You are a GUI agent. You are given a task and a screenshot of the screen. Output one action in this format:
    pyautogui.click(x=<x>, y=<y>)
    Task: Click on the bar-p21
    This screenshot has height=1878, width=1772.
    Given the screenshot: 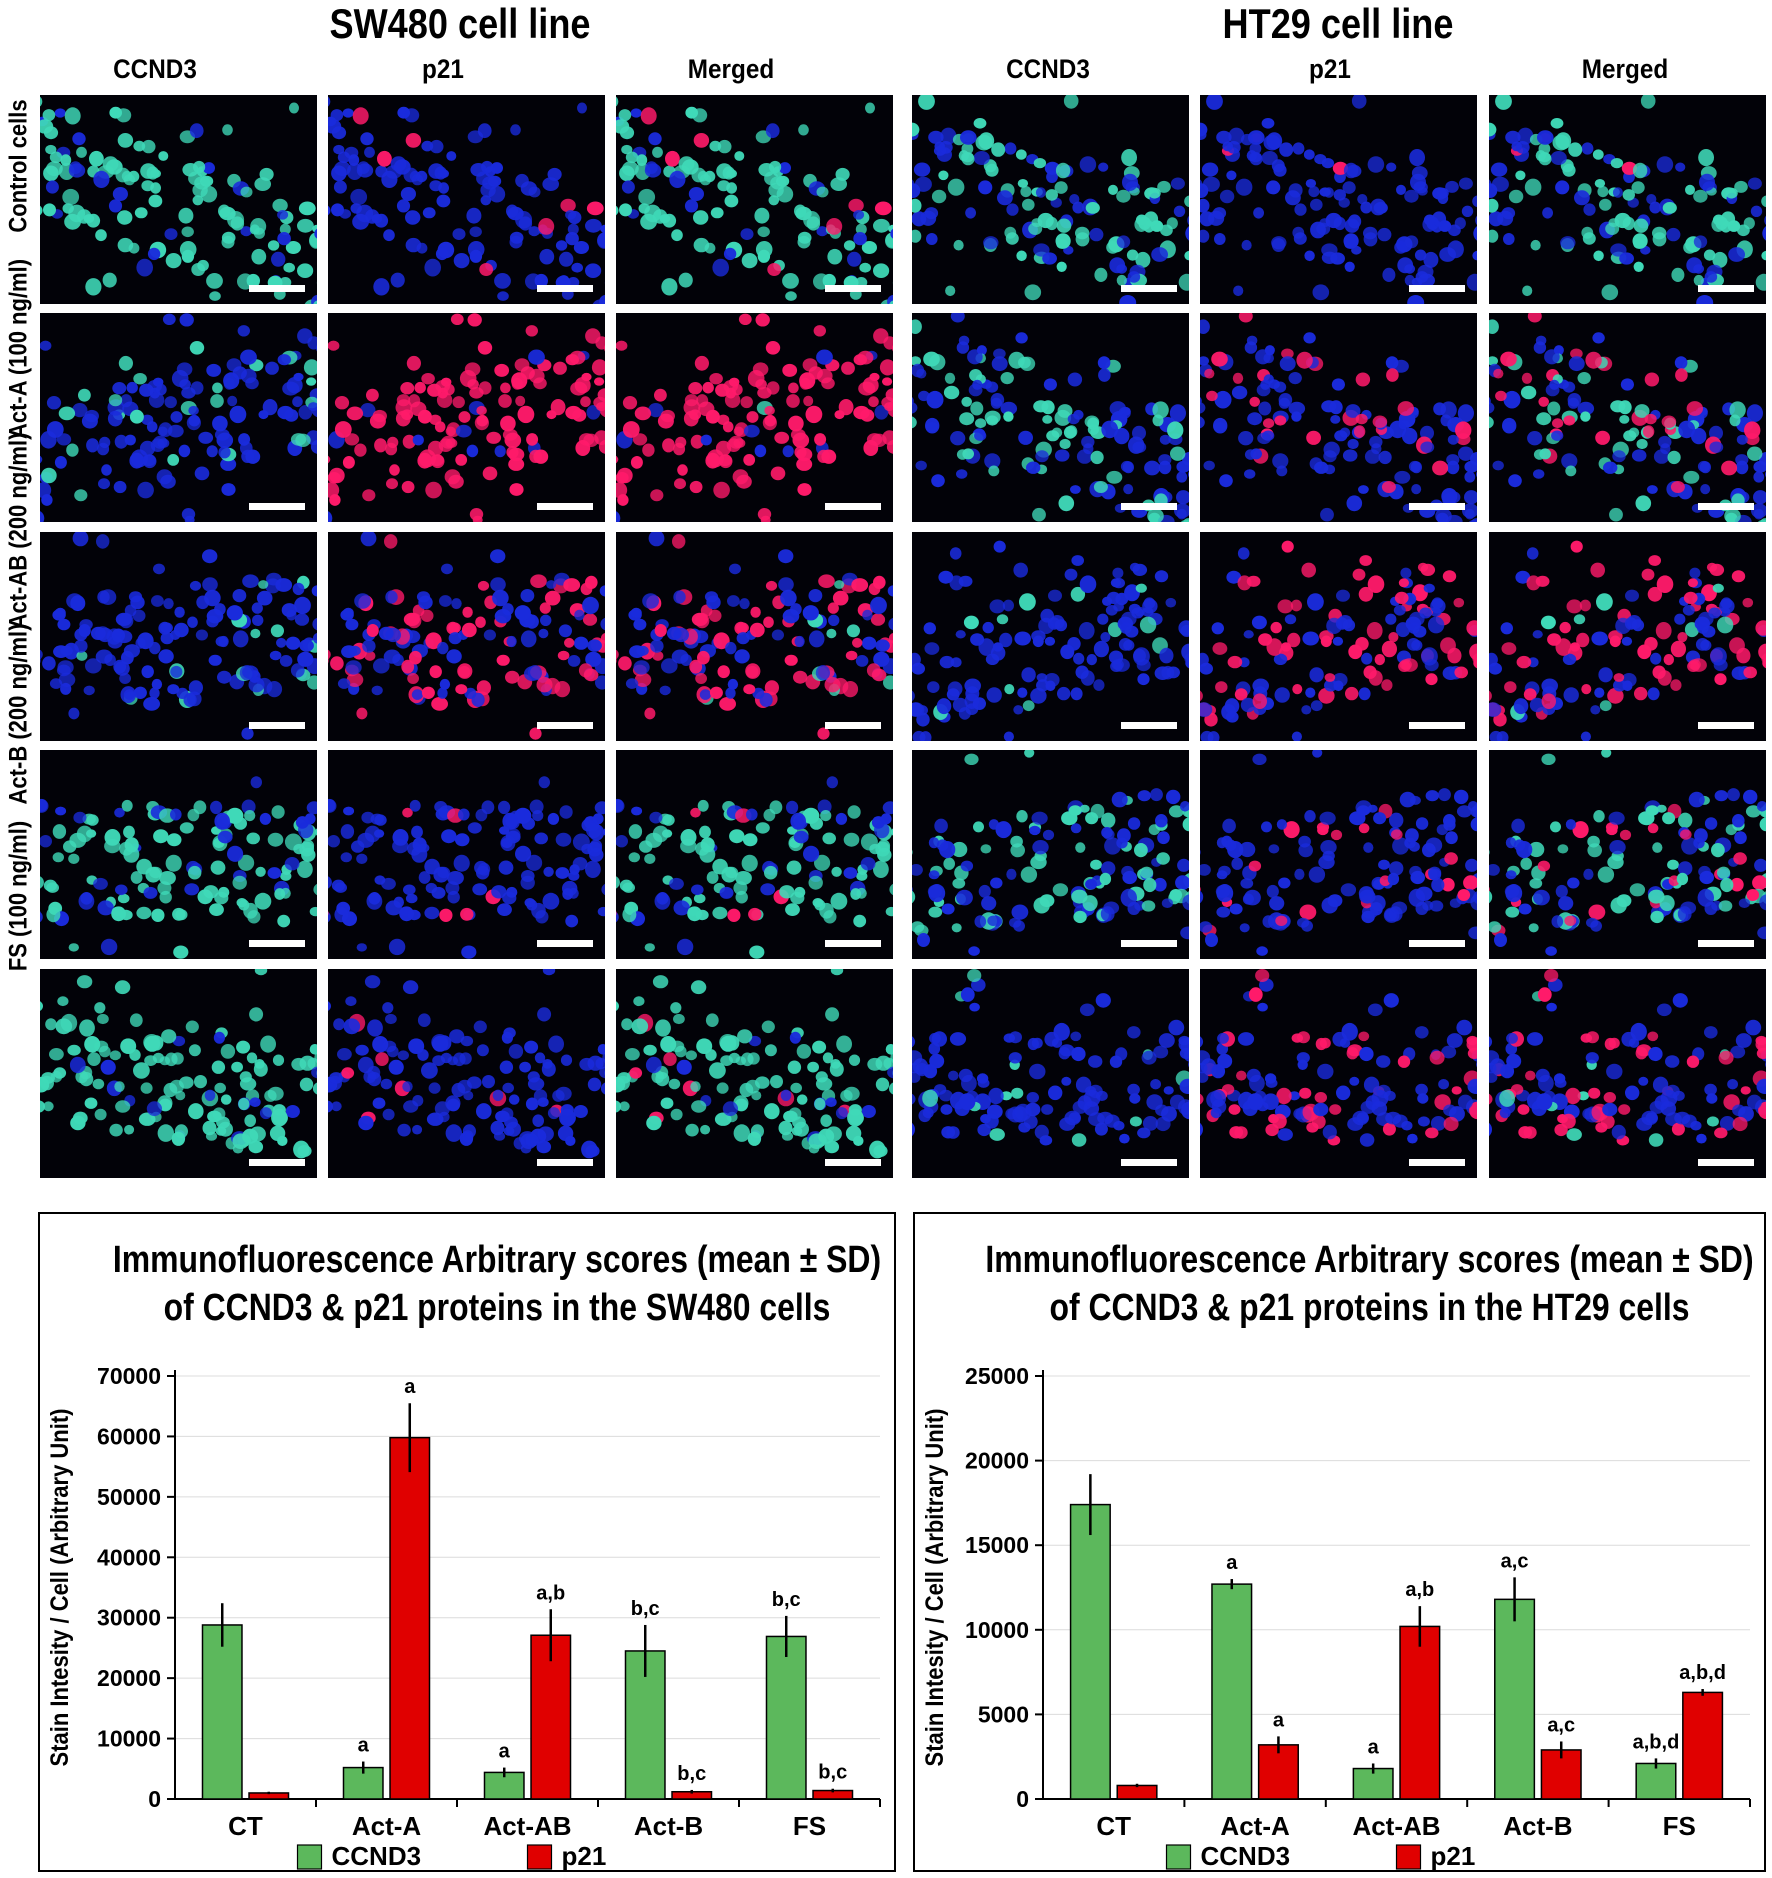 What is the action you would take?
    pyautogui.click(x=1420, y=1712)
    